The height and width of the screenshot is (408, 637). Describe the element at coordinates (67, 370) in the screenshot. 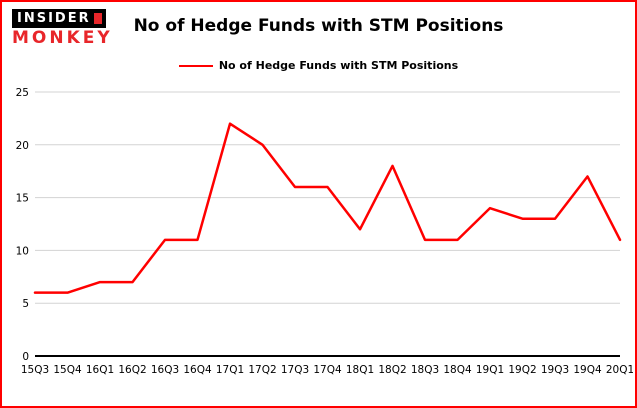

I see `svg-text: 15Q4` at that location.